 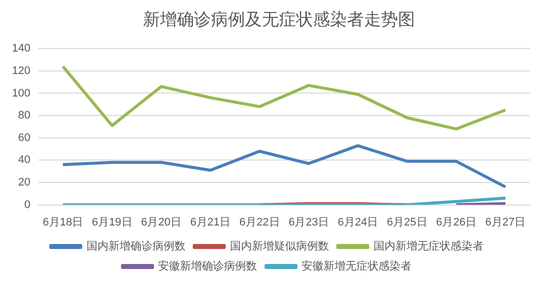 I want to click on x-tick-label: 6月23日, so click(x=308, y=222).